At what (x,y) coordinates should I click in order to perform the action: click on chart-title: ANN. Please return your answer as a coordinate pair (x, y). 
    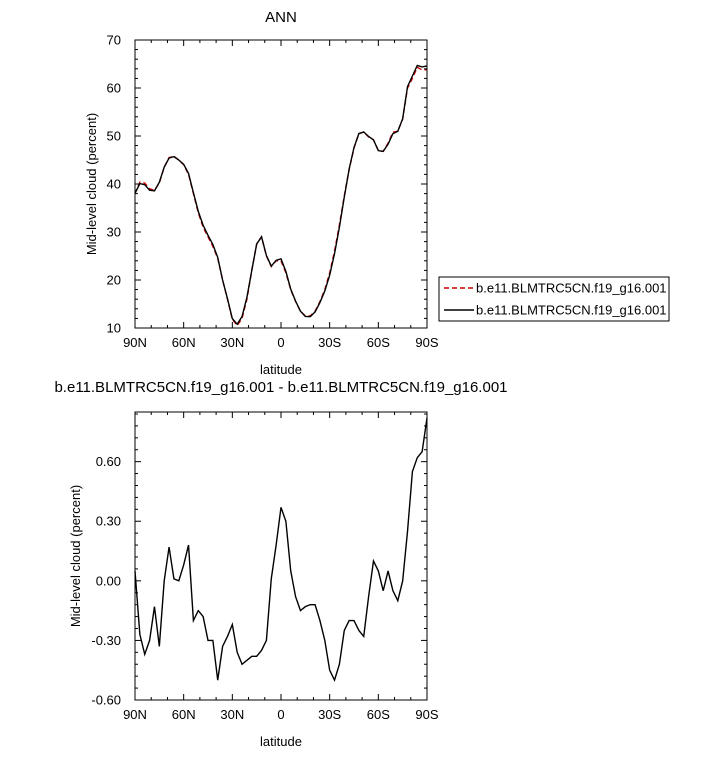
    Looking at the image, I should click on (281, 17).